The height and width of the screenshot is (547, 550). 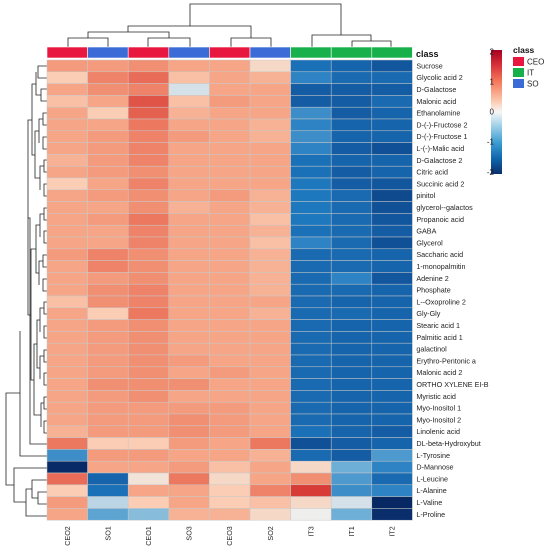 What do you see at coordinates (148, 52) in the screenshot?
I see `class-cell-CEO1` at bounding box center [148, 52].